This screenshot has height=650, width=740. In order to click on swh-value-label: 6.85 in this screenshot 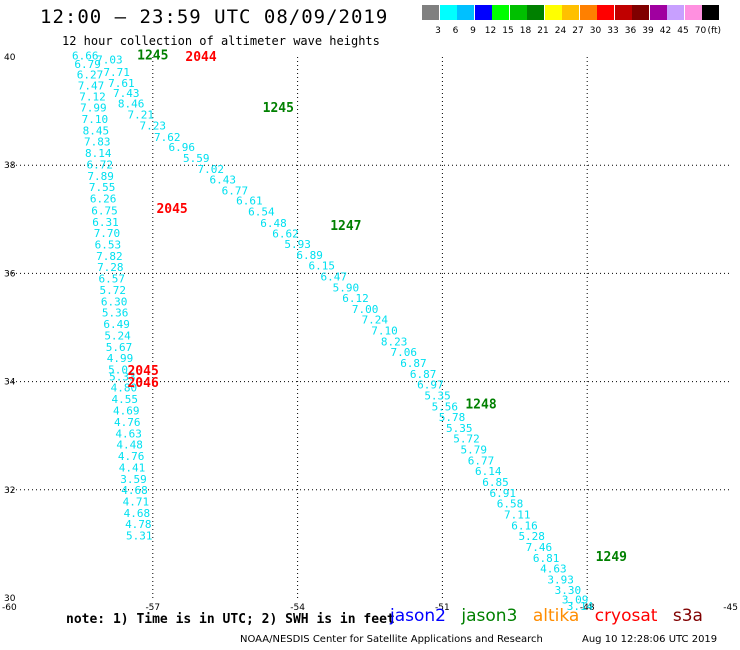, I will do `click(495, 482)`.